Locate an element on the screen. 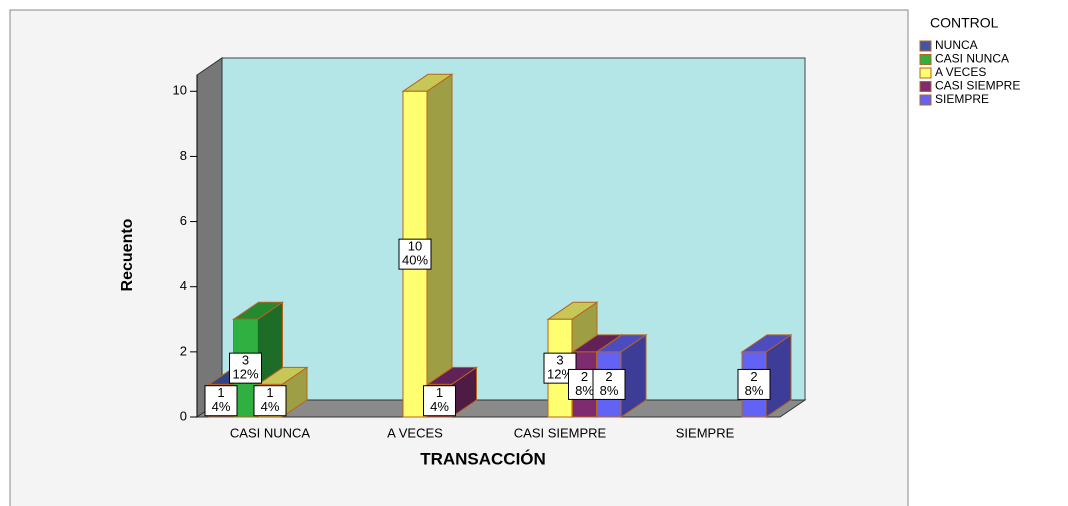  y-tick-label: 6 is located at coordinates (183, 220).